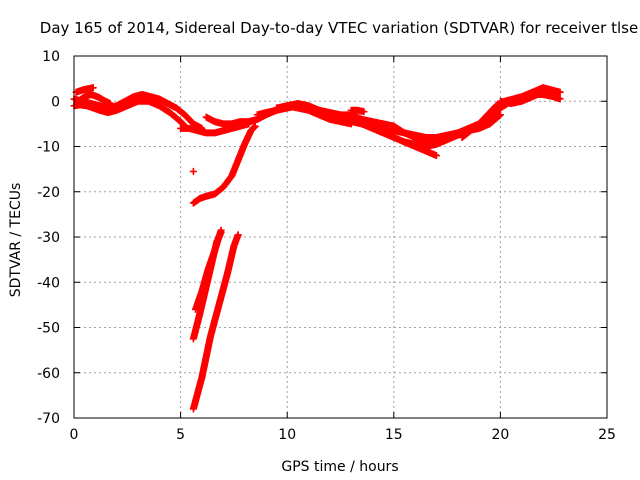 This screenshot has height=480, width=640. What do you see at coordinates (48, 329) in the screenshot?
I see `y-tick-label: -50` at bounding box center [48, 329].